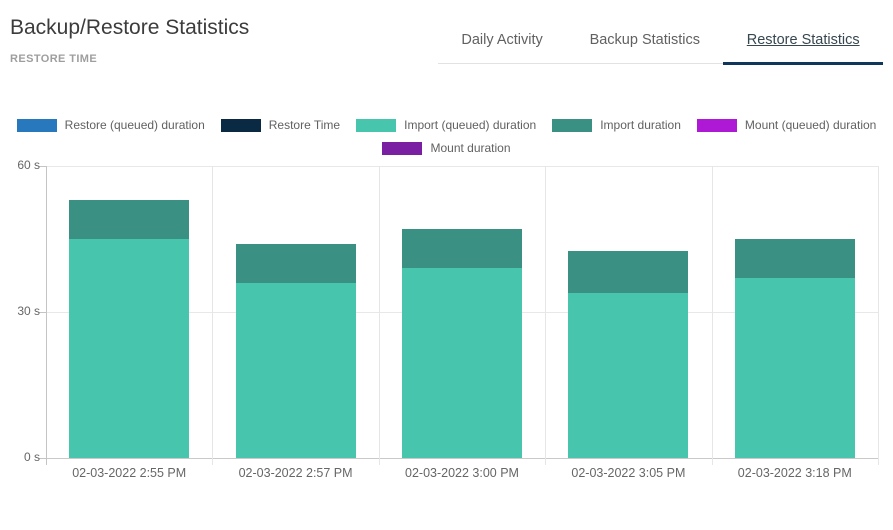 The image size is (893, 530). Describe the element at coordinates (470, 125) in the screenshot. I see `legend-label: Import (queued) duration` at that location.